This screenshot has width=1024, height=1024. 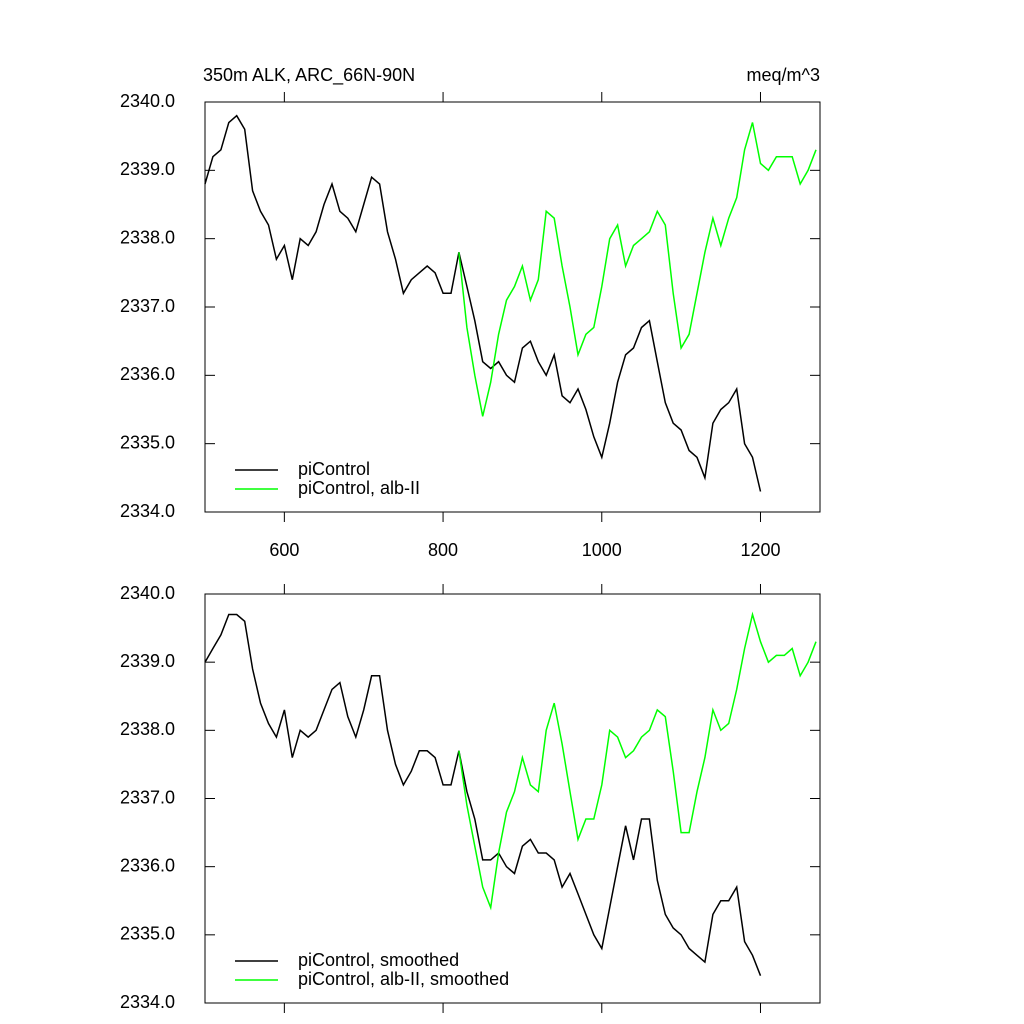 I want to click on x-tick-label: 600, so click(x=284, y=550).